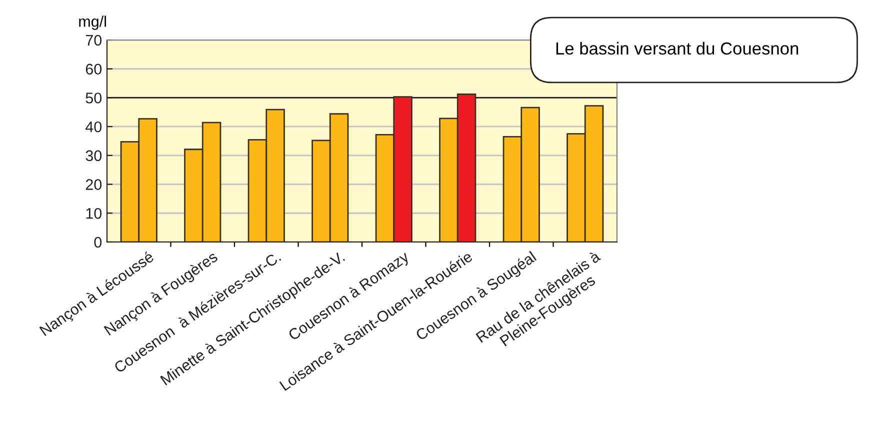 The height and width of the screenshot is (441, 871). Describe the element at coordinates (94, 98) in the screenshot. I see `y-tick-label: 50` at that location.